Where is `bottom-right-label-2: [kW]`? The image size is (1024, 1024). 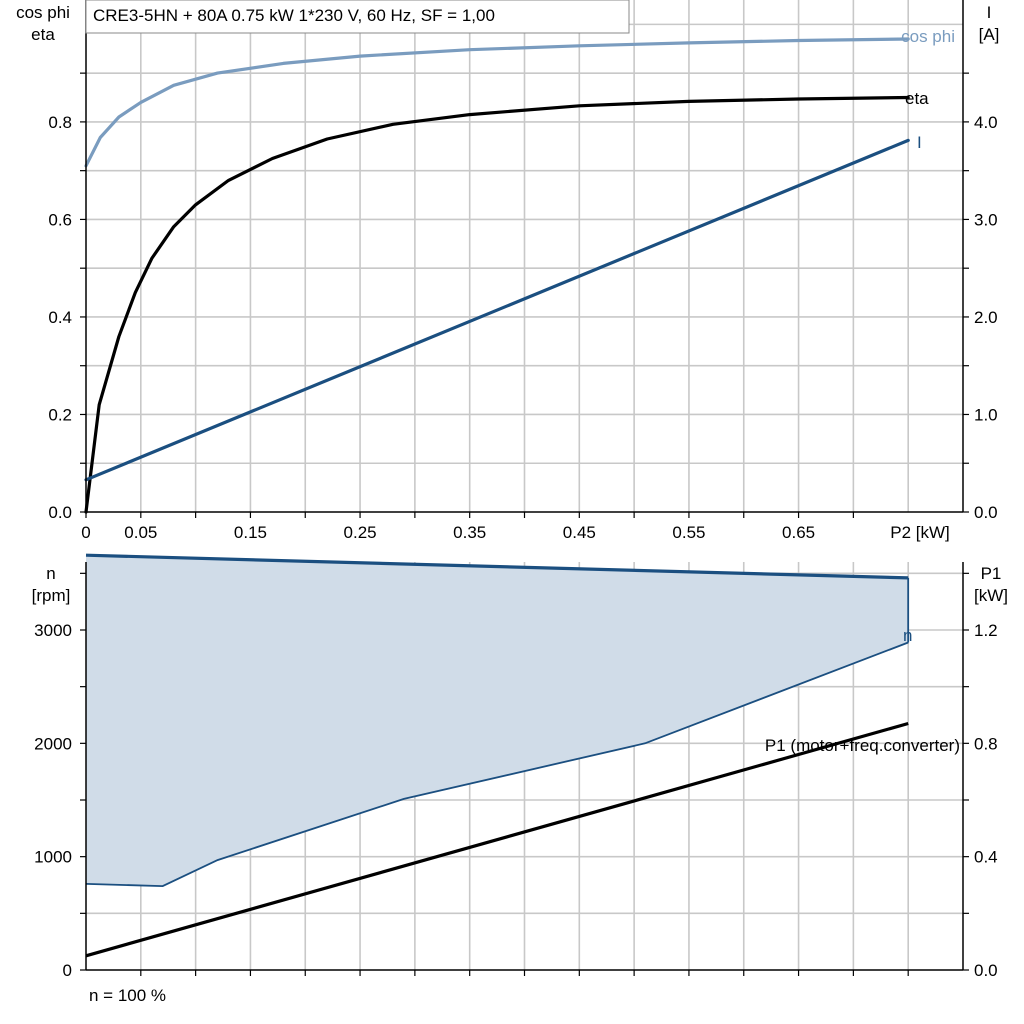
bottom-right-label-2: [kW] is located at coordinates (991, 595).